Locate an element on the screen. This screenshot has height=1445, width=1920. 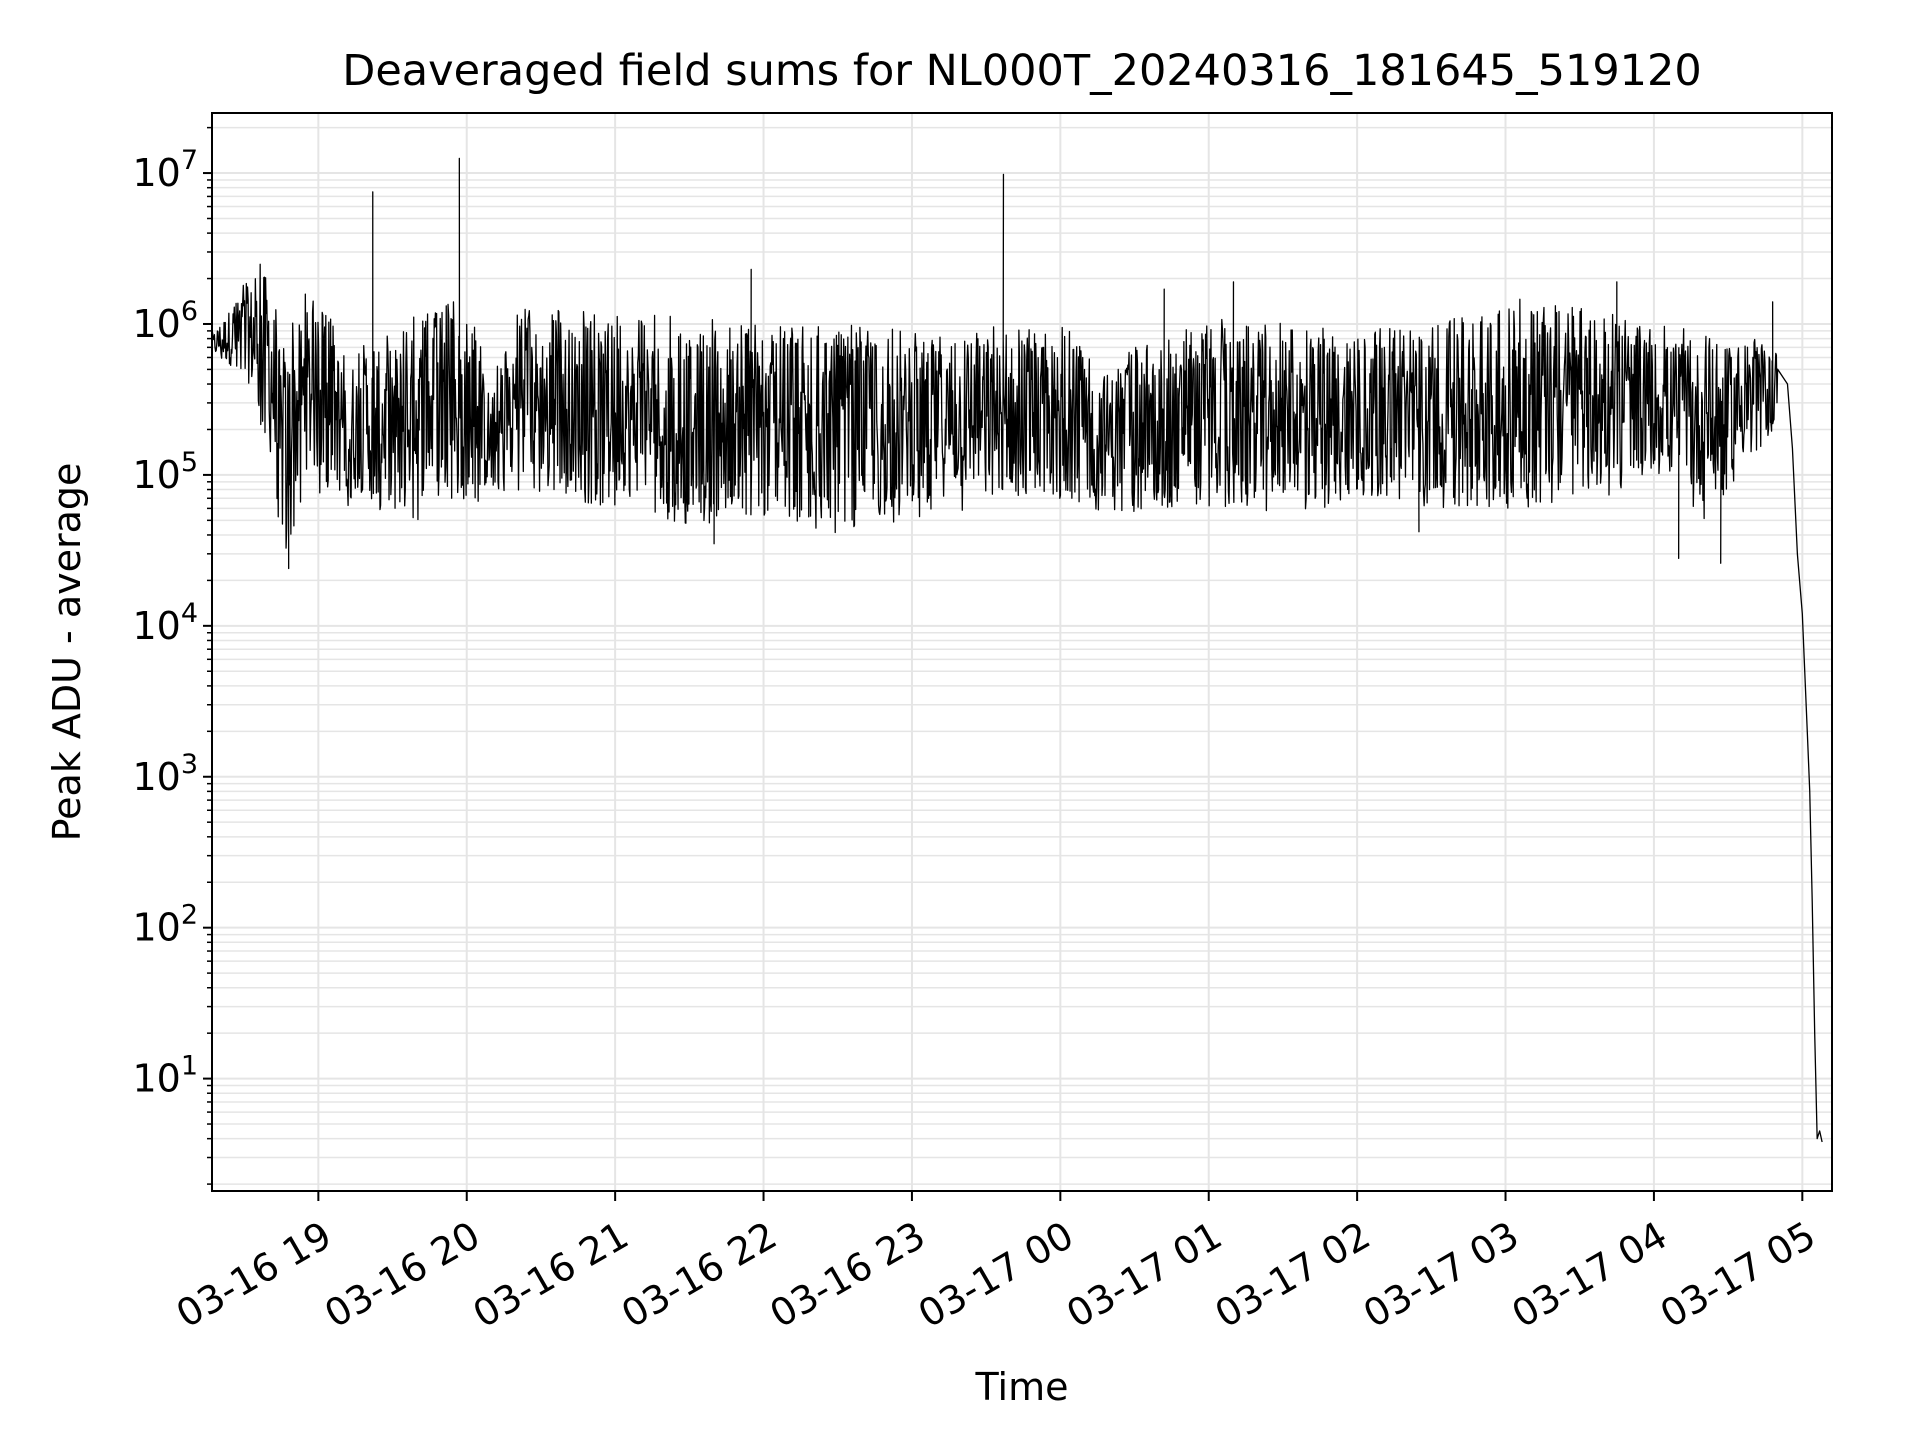
y-tick-label: 106 is located at coordinates (165, 321).